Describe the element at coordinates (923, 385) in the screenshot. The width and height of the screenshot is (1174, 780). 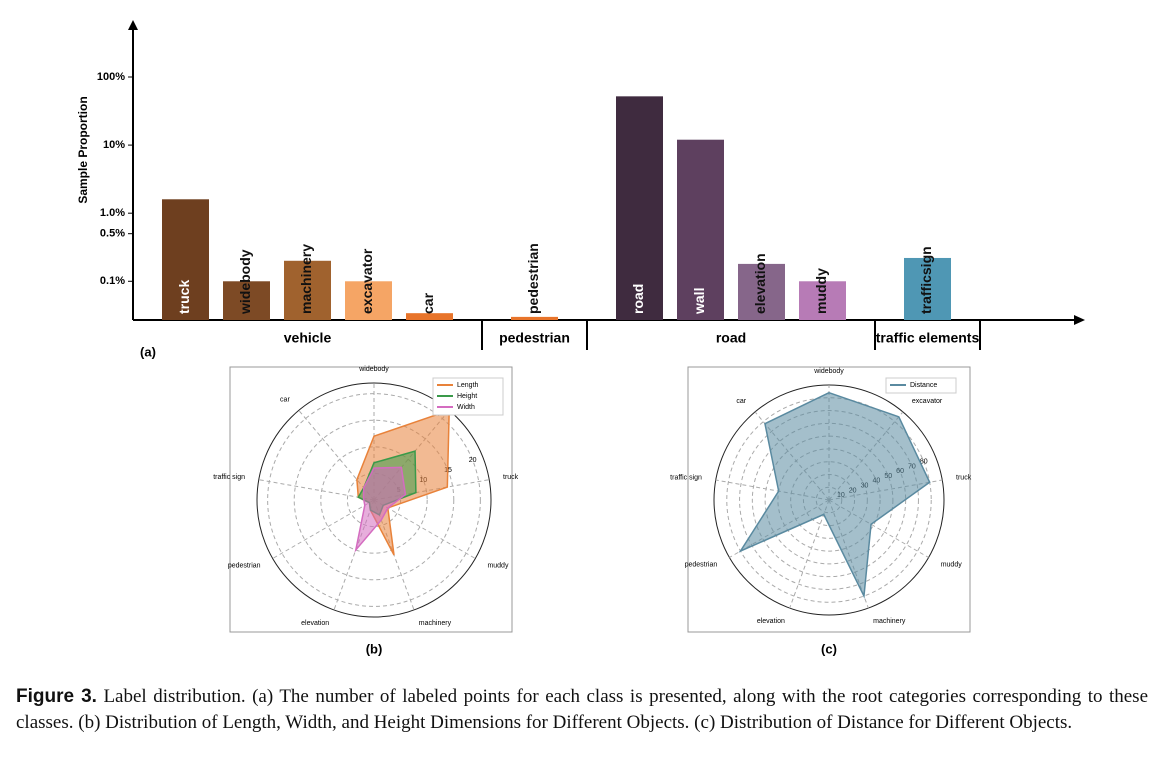
I see `legend-label: Distance` at that location.